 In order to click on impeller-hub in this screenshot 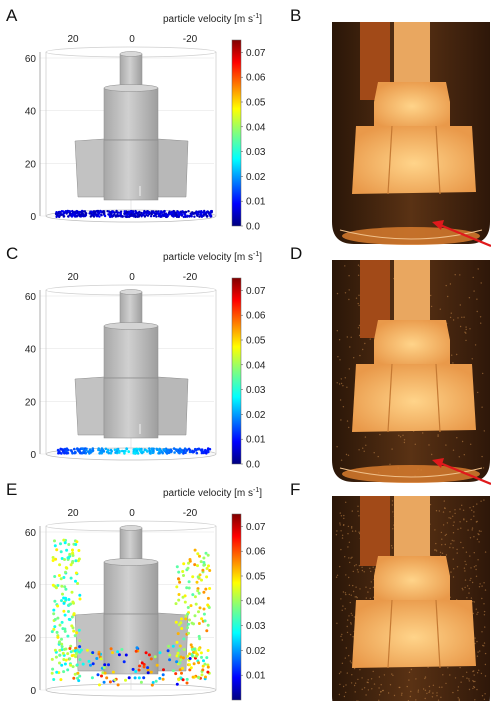, I will do `click(131, 114)`.